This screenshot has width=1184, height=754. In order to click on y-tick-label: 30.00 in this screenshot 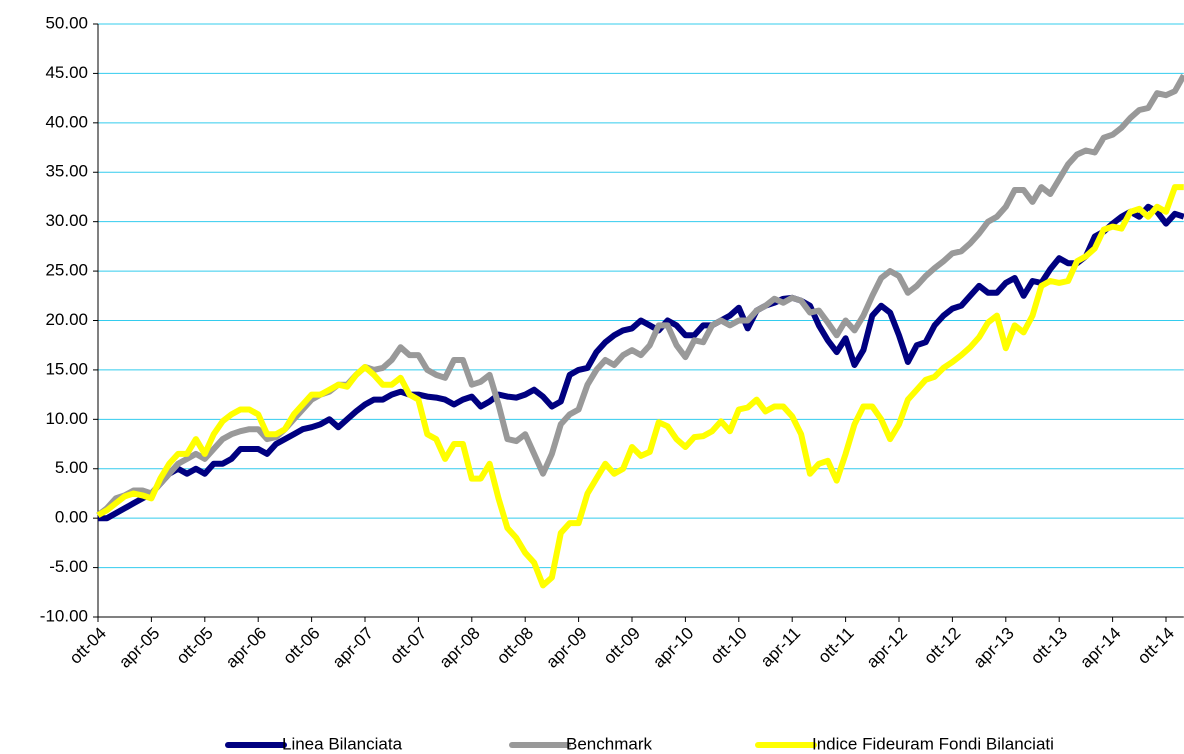, I will do `click(66, 220)`.